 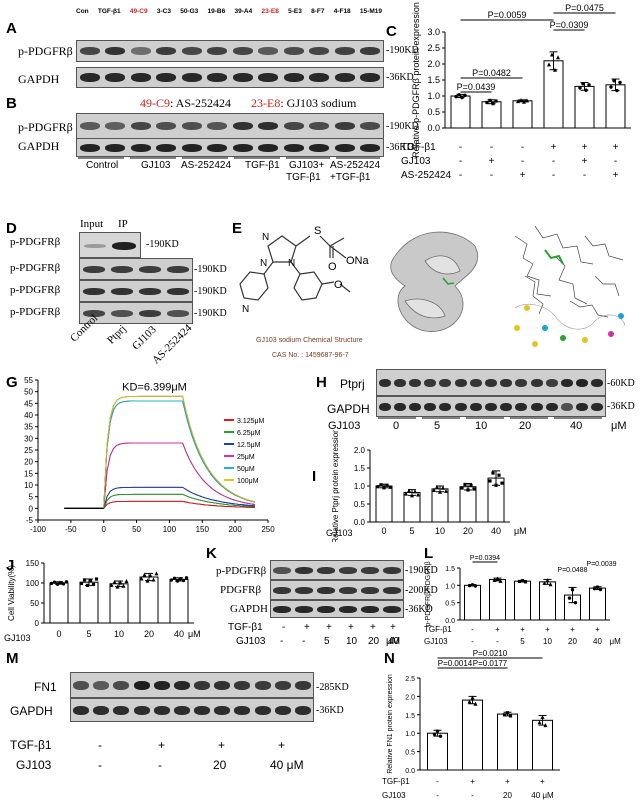 I want to click on blot-m-row-label: GAPDH, so click(x=31, y=711).